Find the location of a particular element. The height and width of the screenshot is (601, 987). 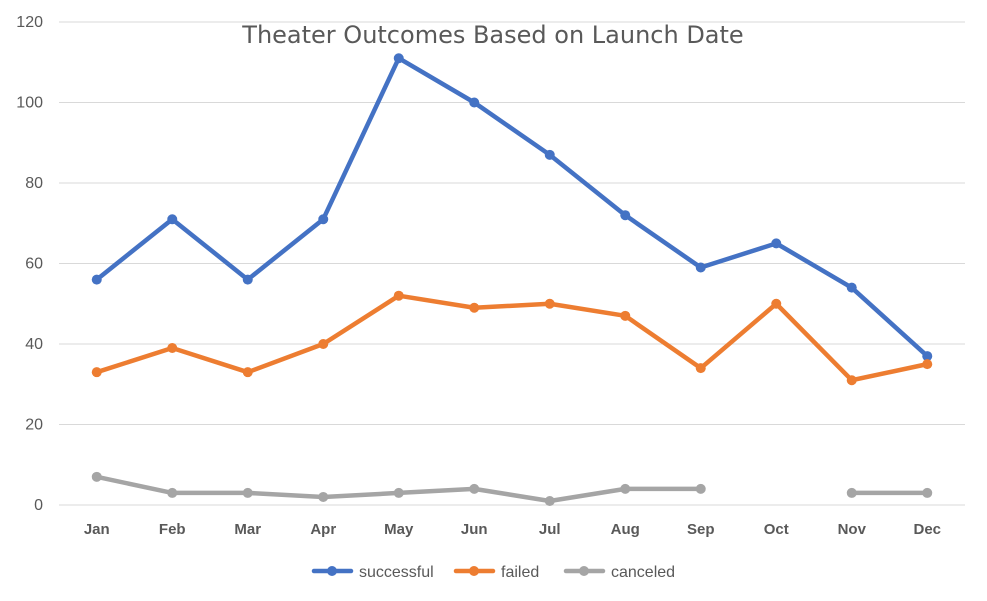

x-tick-label: Aug is located at coordinates (625, 529).